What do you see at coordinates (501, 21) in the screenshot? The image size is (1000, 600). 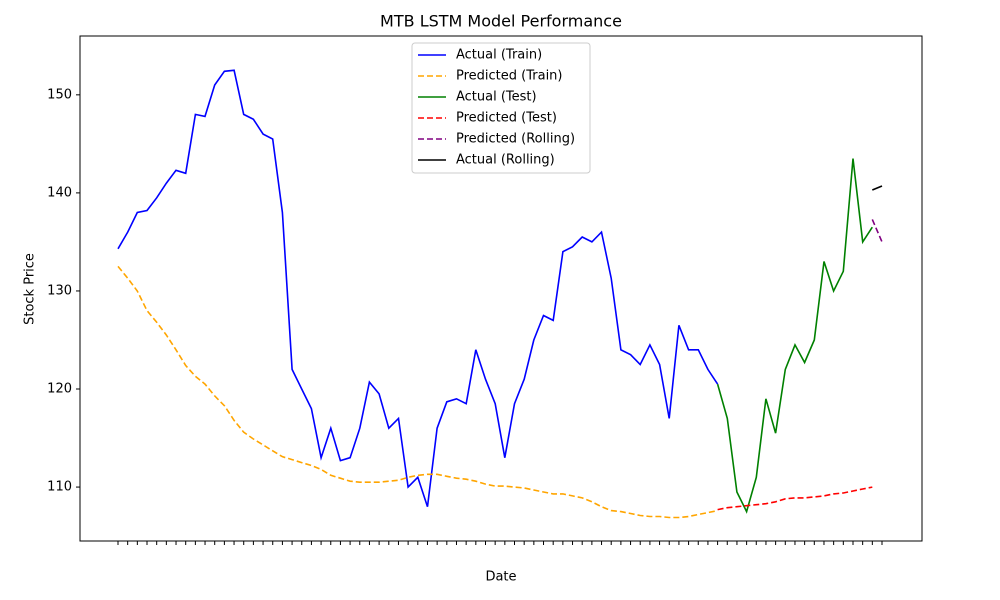 I see `chart-title: MTB LSTM Model Performance` at bounding box center [501, 21].